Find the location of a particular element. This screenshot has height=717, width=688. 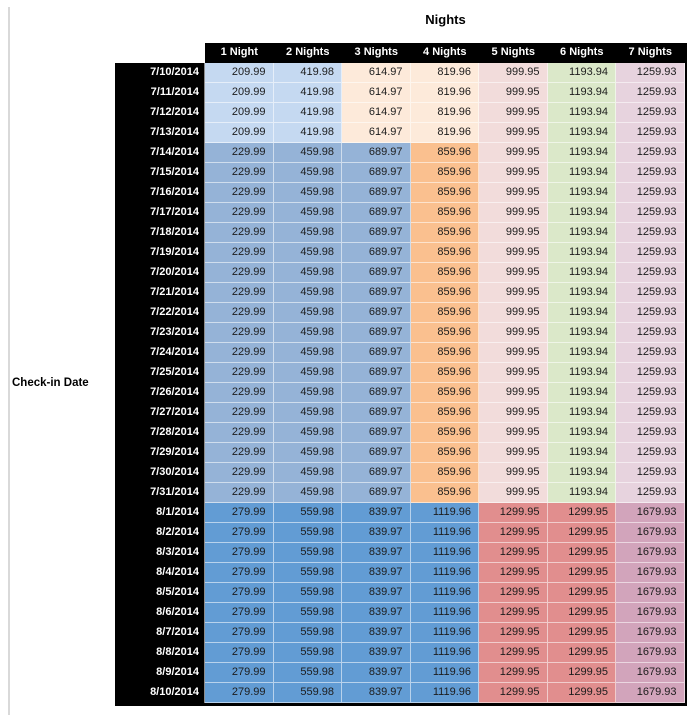

row-header-date: 7/28/2014 is located at coordinates (160, 433).